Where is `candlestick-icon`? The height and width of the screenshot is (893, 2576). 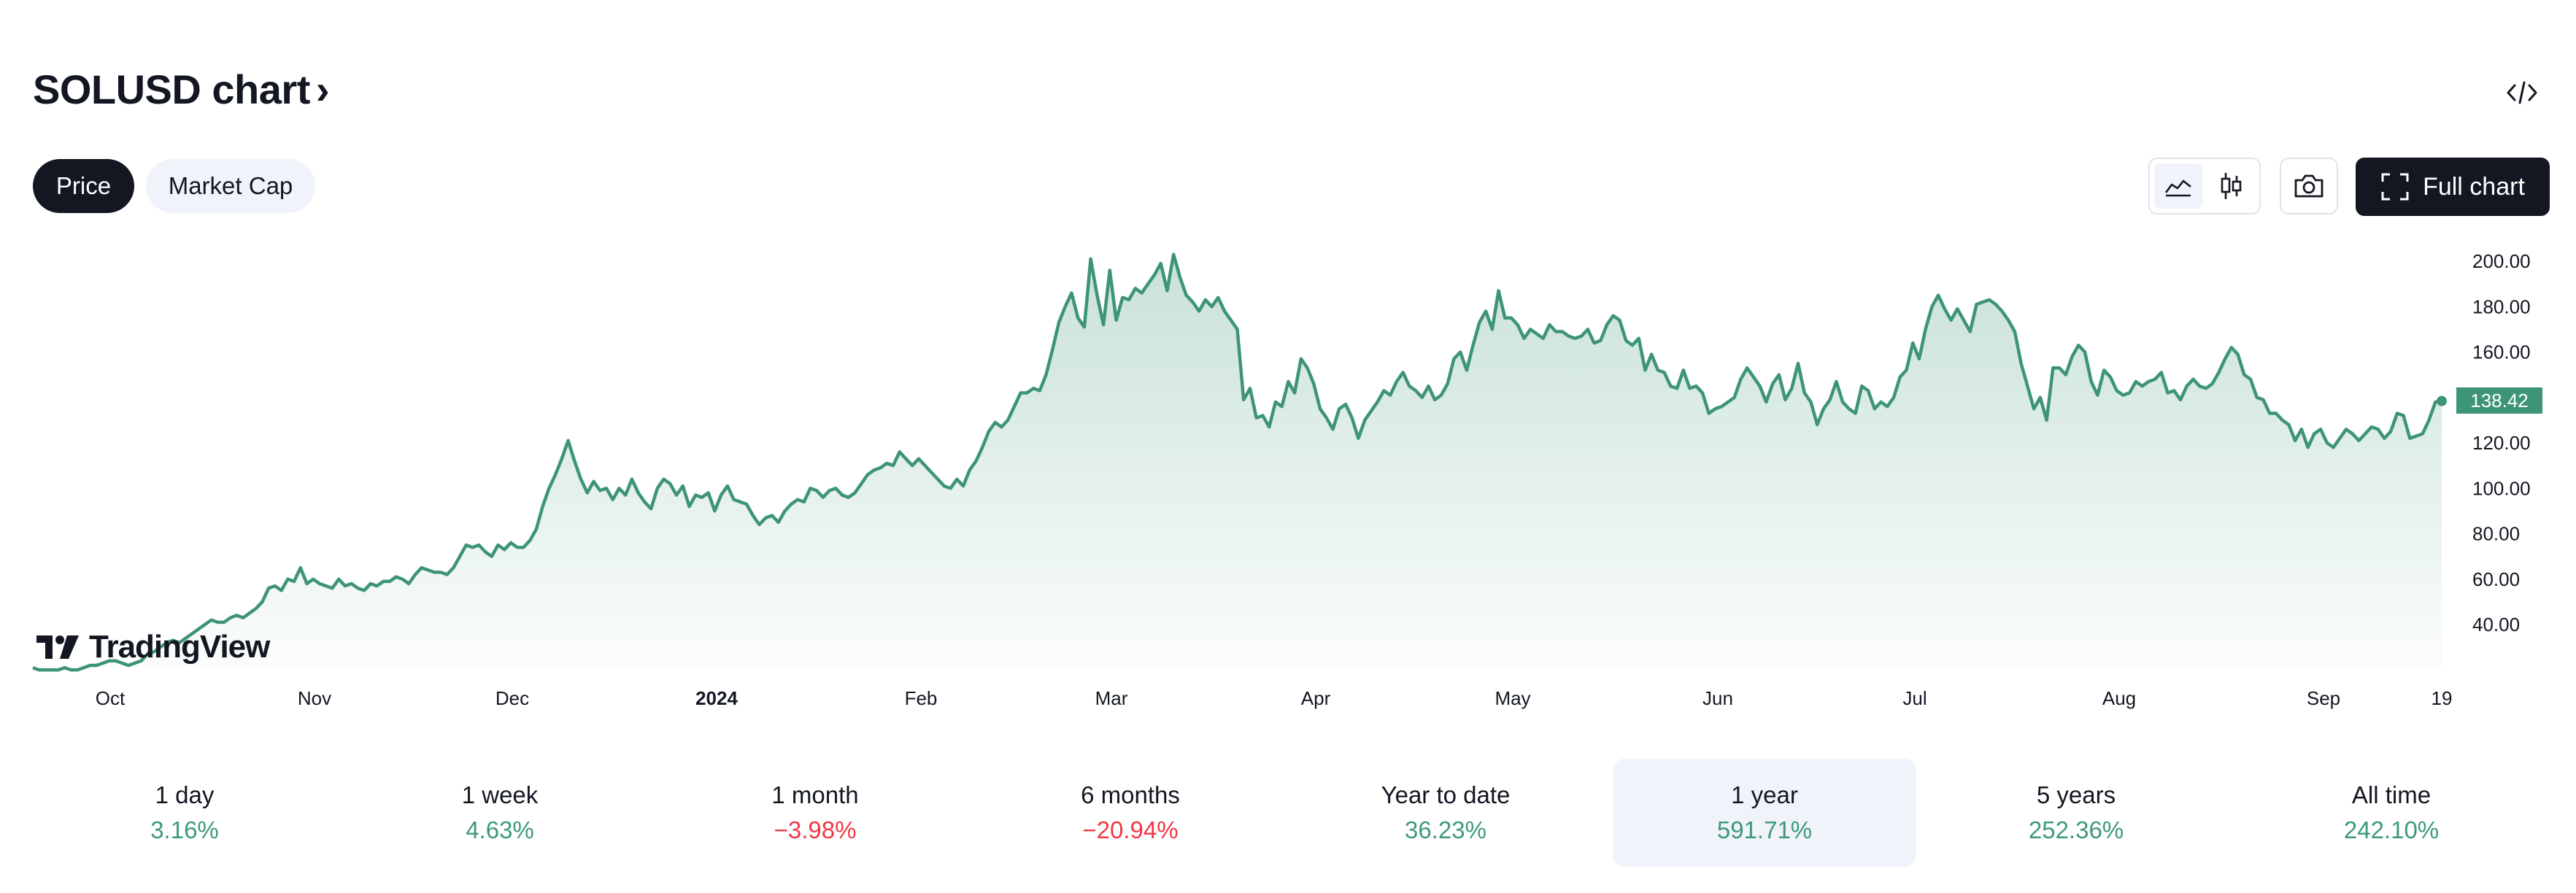 candlestick-icon is located at coordinates (2231, 186).